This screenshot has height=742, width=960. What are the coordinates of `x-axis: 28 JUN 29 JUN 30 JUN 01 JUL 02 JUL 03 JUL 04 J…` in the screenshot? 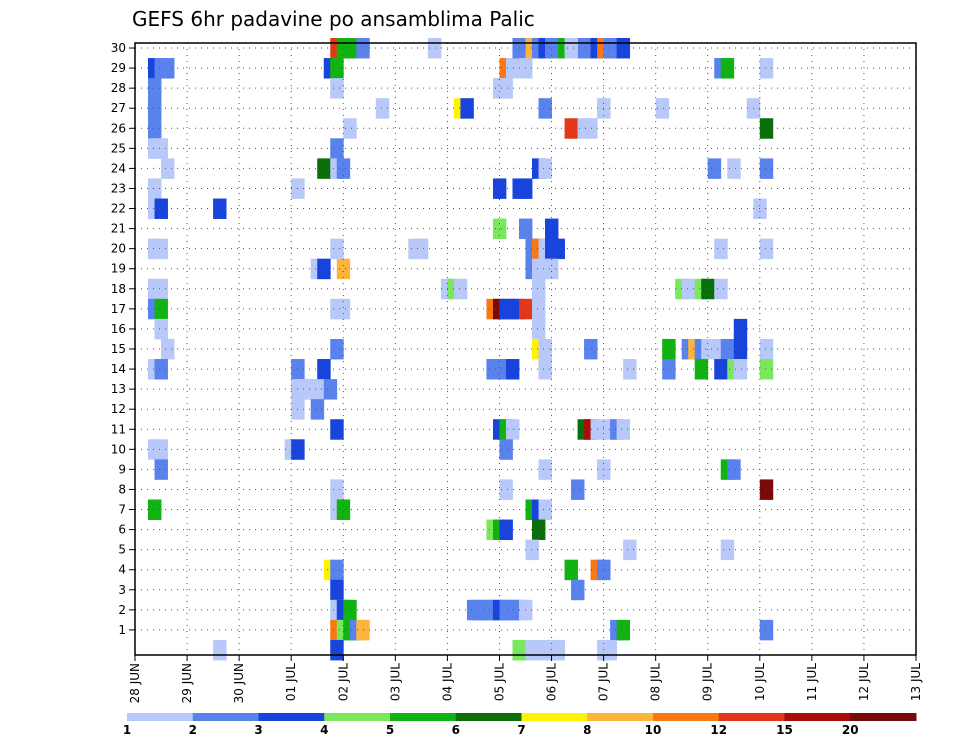 It's located at (525, 679).